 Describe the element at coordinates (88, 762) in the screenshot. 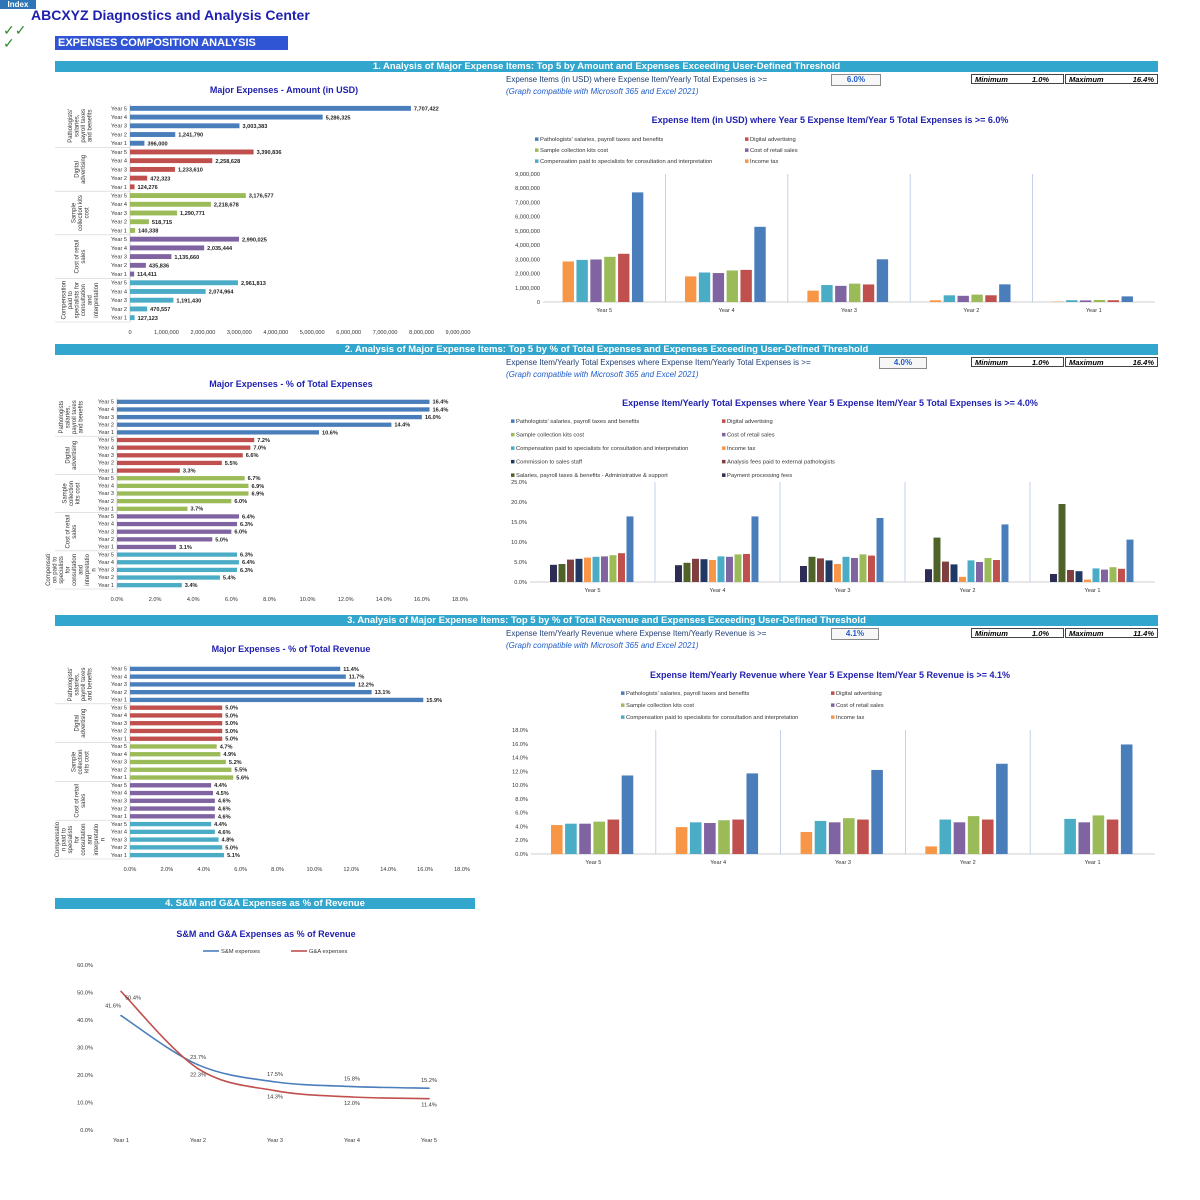

I see `group-label: kits cost` at that location.